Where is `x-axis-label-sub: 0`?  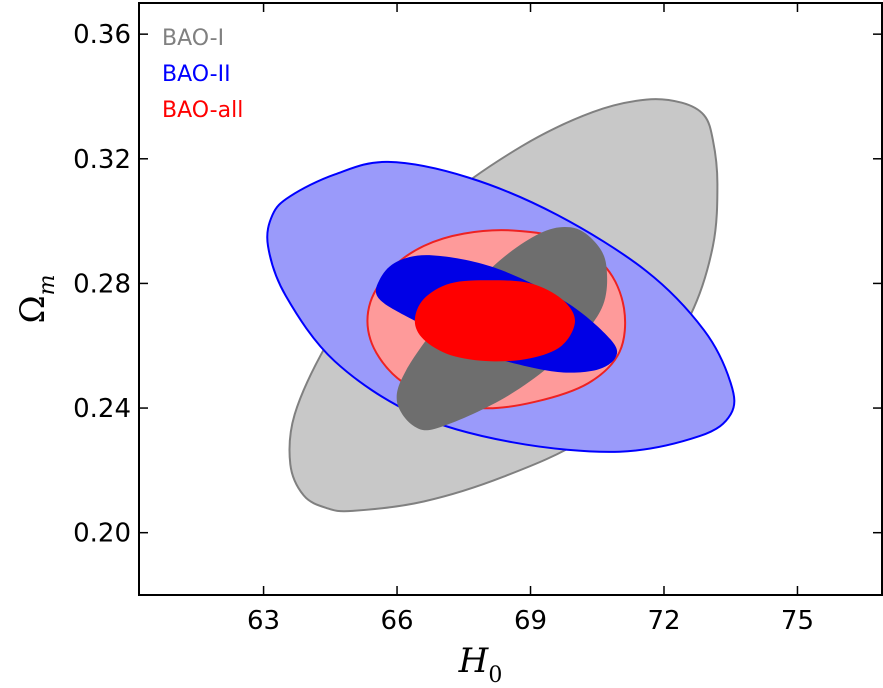
x-axis-label-sub: 0 is located at coordinates (495, 675).